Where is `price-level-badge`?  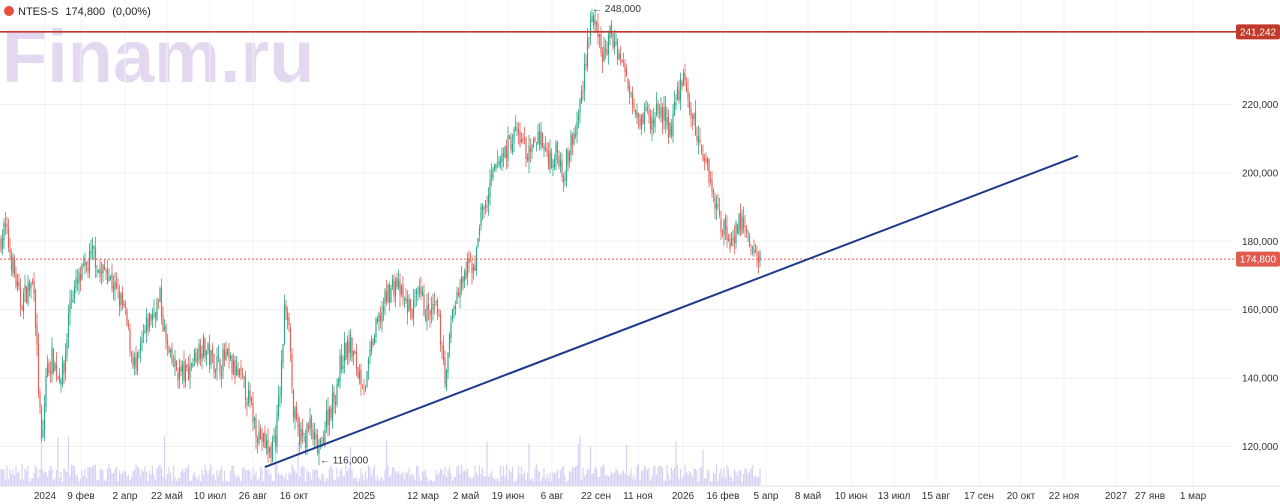 price-level-badge is located at coordinates (1258, 32).